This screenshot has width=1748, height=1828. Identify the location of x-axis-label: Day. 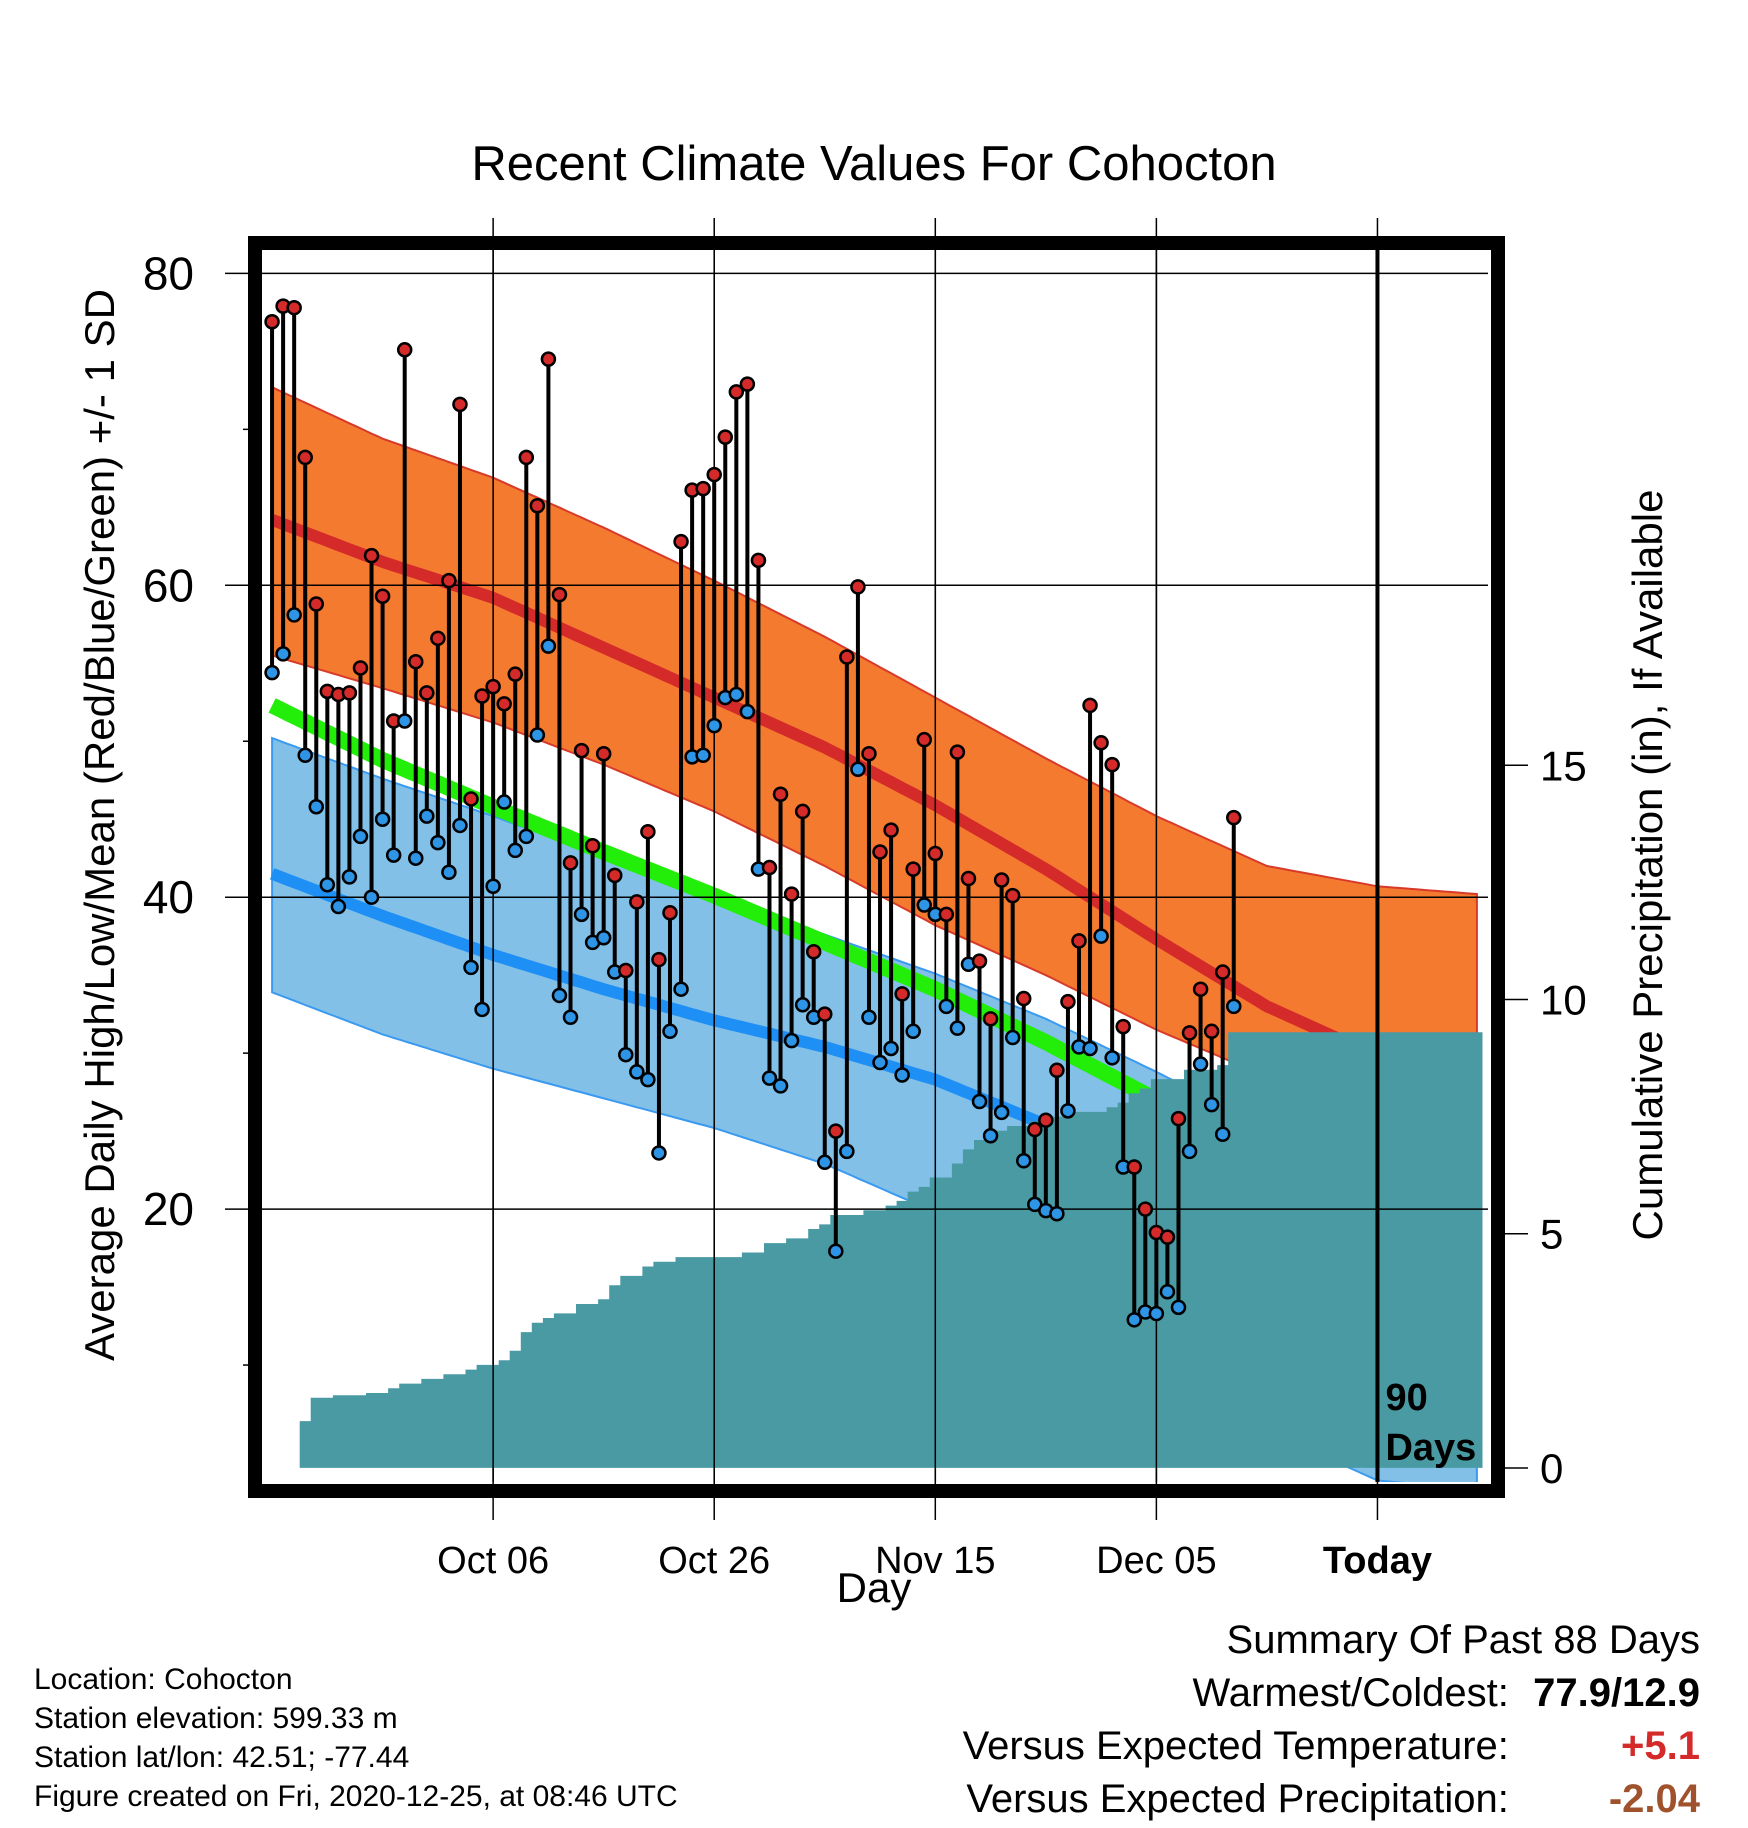
(874, 1587).